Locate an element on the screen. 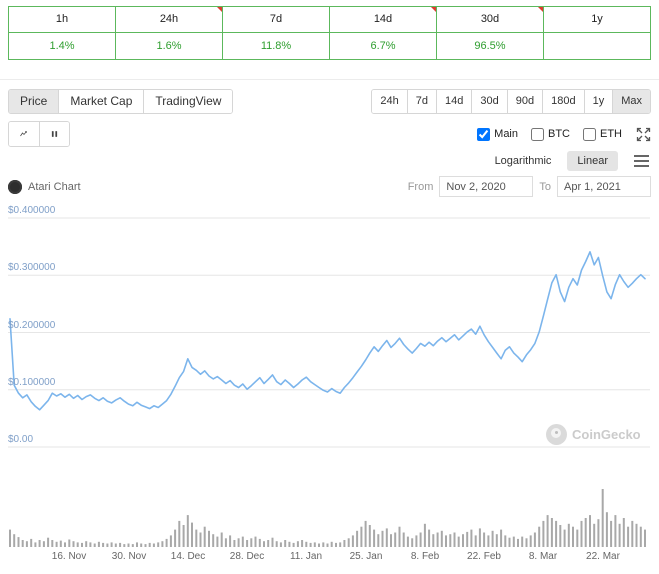  tab-price: Price is located at coordinates (34, 101).